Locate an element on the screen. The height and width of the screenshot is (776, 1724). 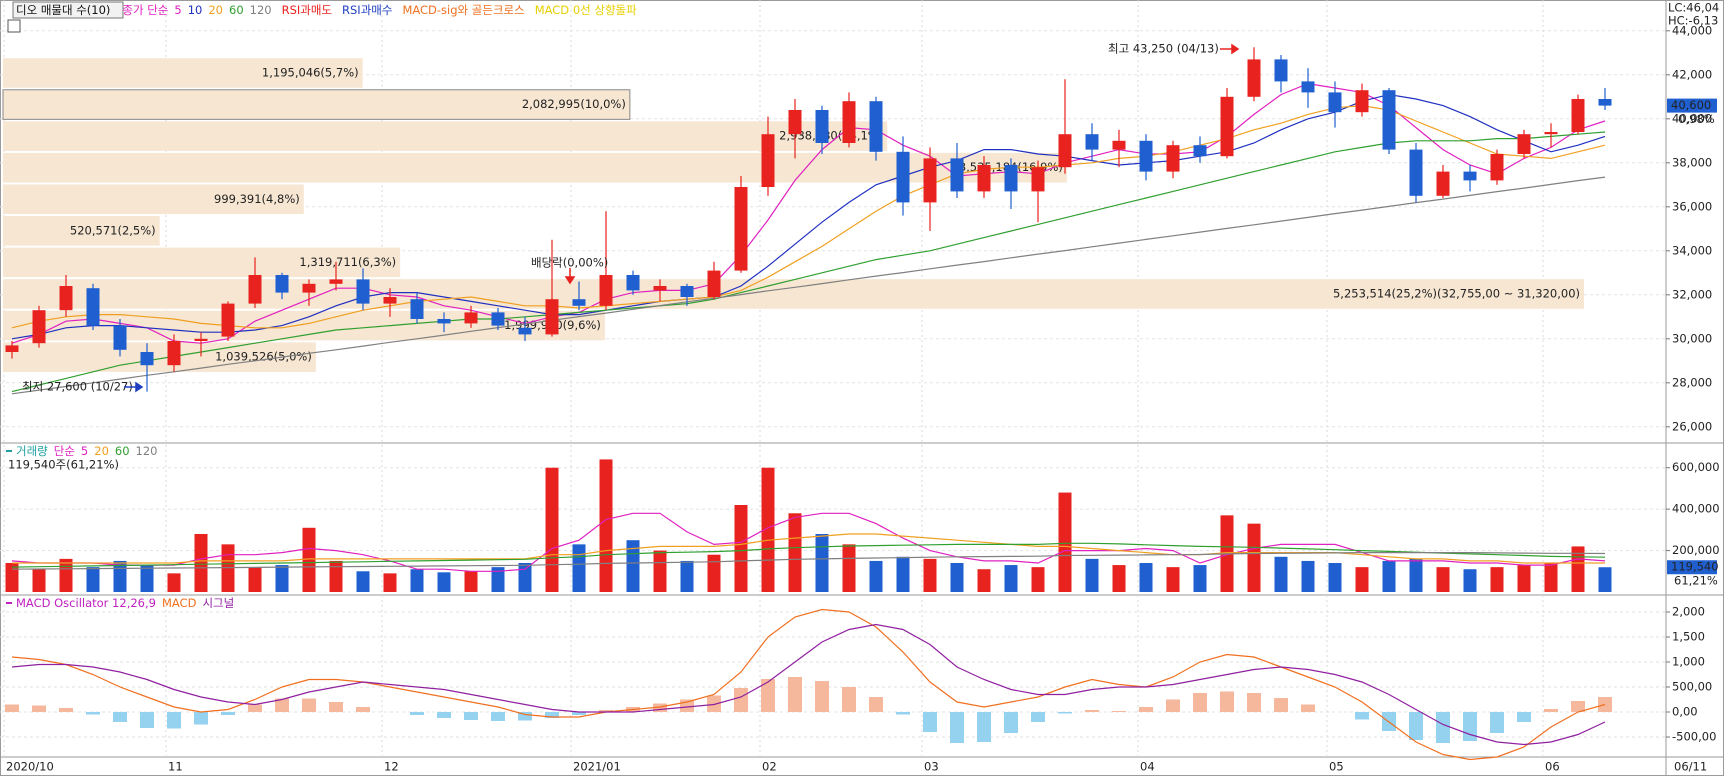
annotation-arrow is located at coordinates (570, 276).